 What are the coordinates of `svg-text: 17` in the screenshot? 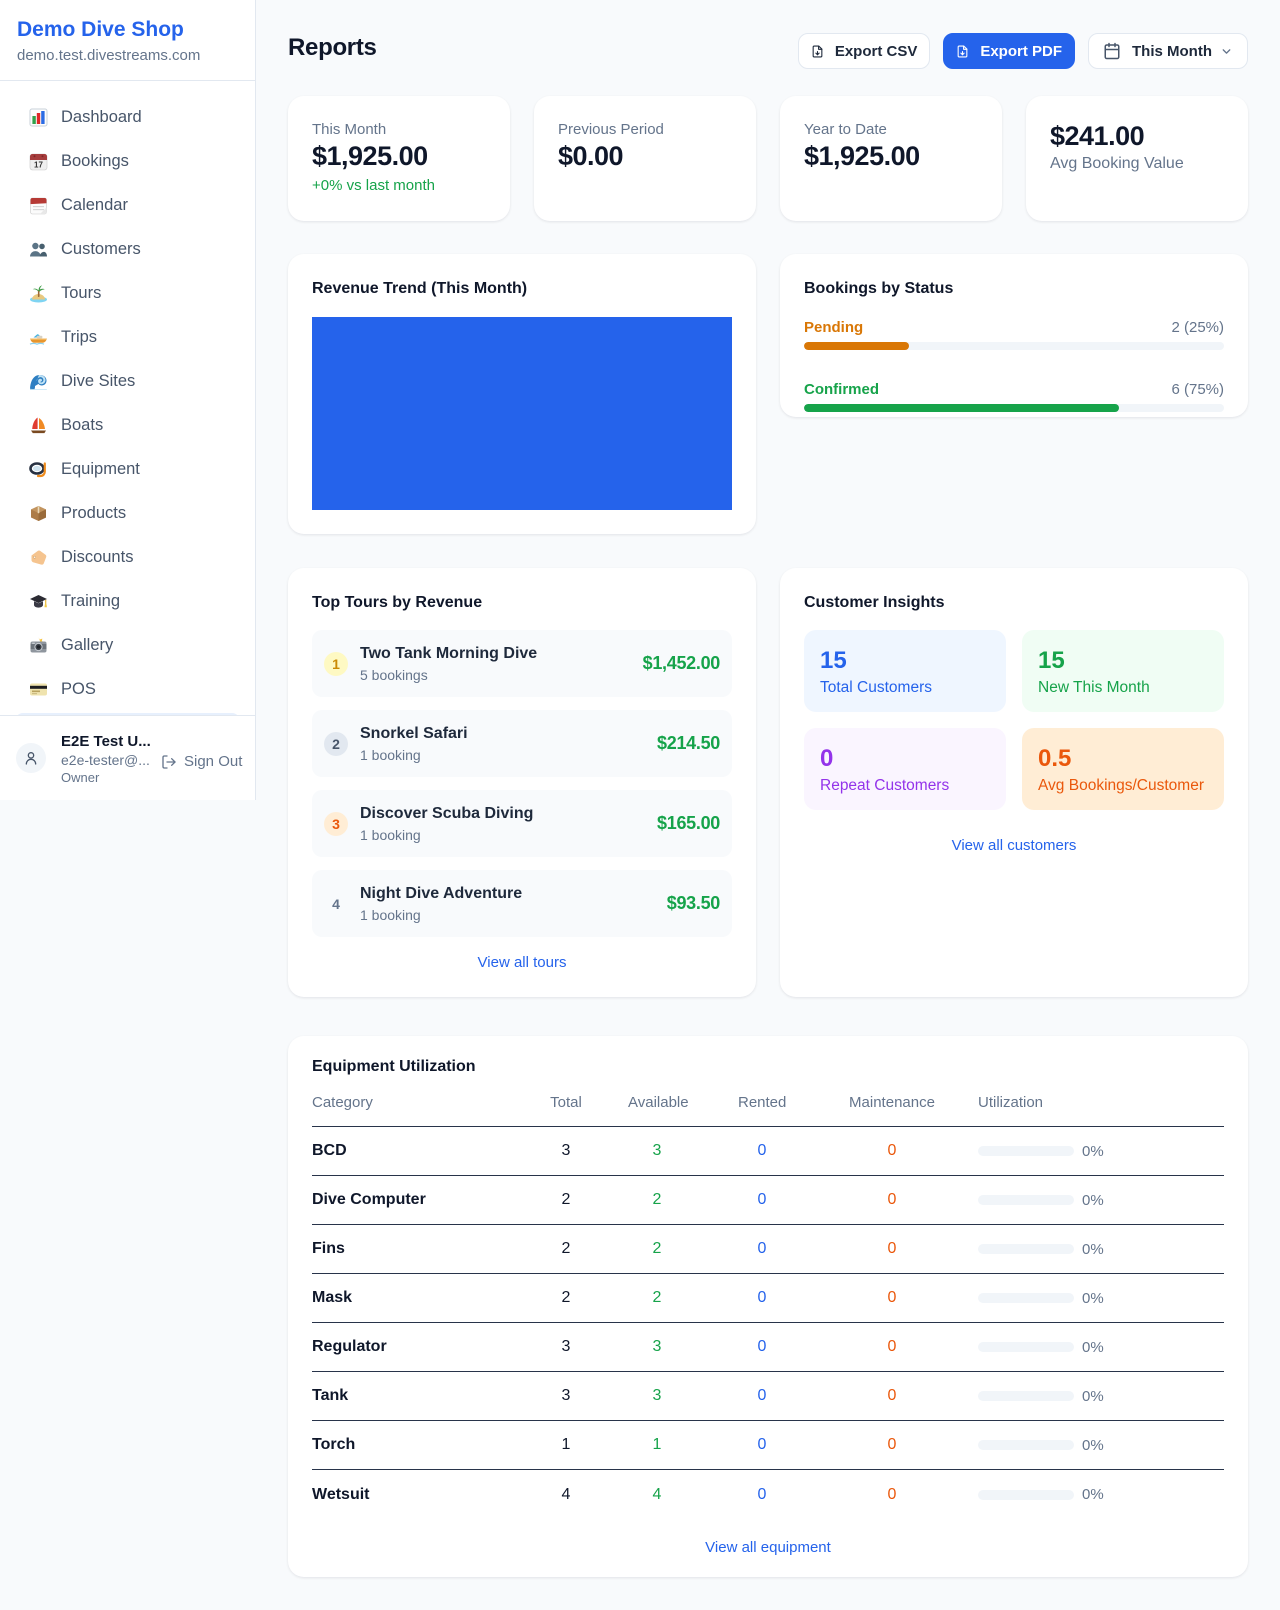 It's located at (38, 164).